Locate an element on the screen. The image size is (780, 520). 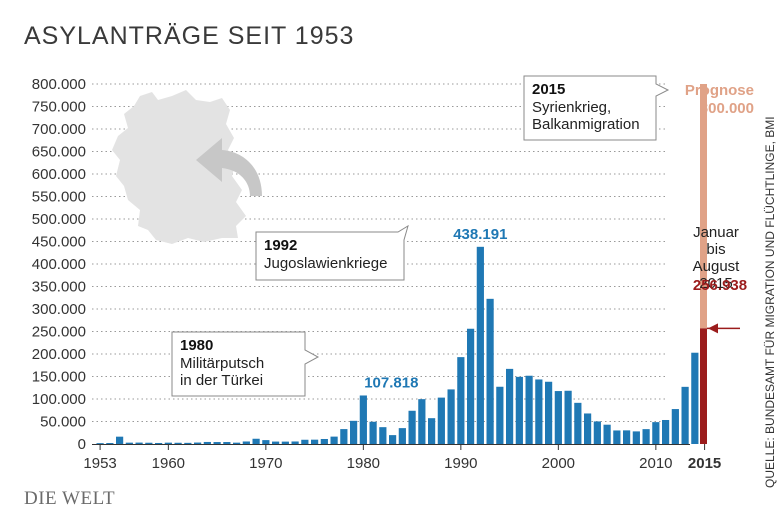
peak-labels: 107.818 438.191 is located at coordinates (435, 309).